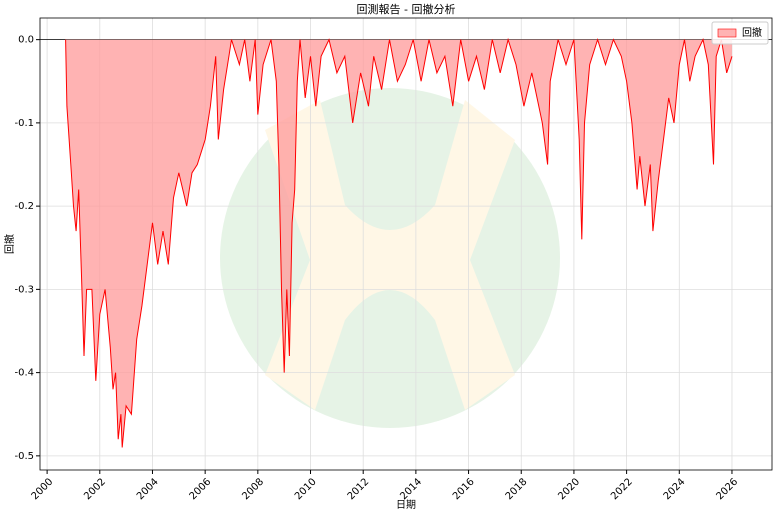 The height and width of the screenshot is (516, 780). I want to click on x-tick-label: 2016, so click(464, 489).